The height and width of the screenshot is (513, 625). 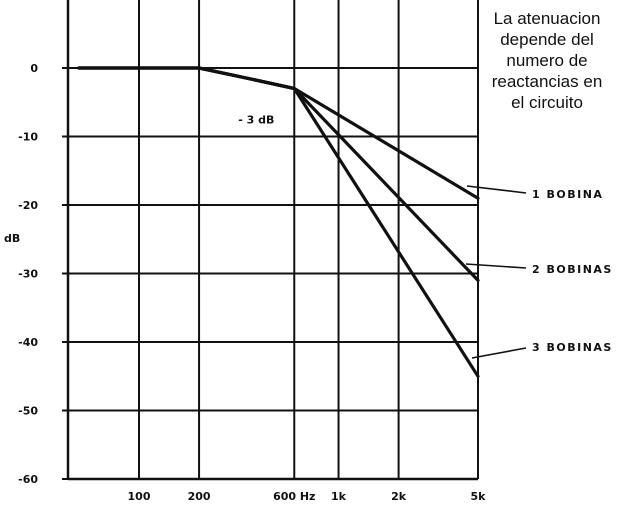 I want to click on y-tick-label: 0, so click(x=34, y=68).